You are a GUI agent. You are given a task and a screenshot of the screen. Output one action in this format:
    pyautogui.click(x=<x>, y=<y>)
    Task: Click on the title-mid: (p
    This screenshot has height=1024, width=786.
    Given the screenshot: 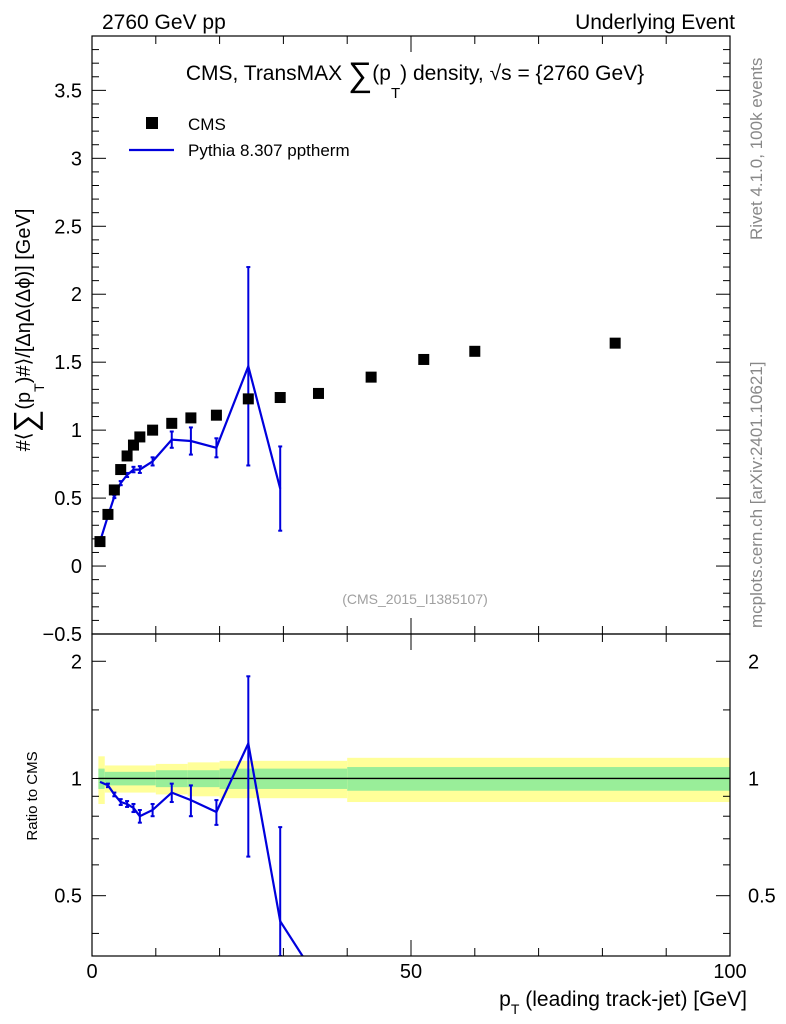 What is the action you would take?
    pyautogui.click(x=381, y=73)
    